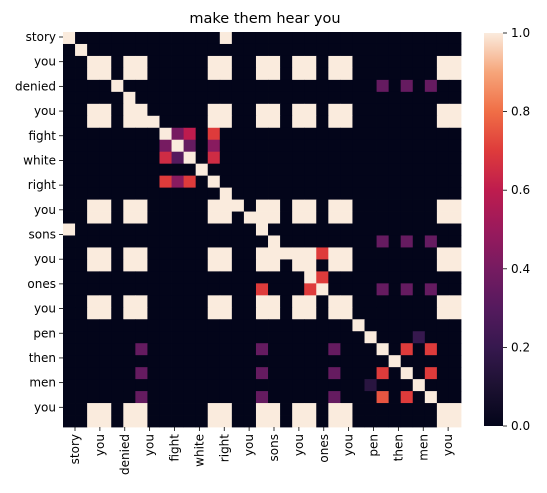  What do you see at coordinates (75, 449) in the screenshot?
I see `x-tick-label: story` at bounding box center [75, 449].